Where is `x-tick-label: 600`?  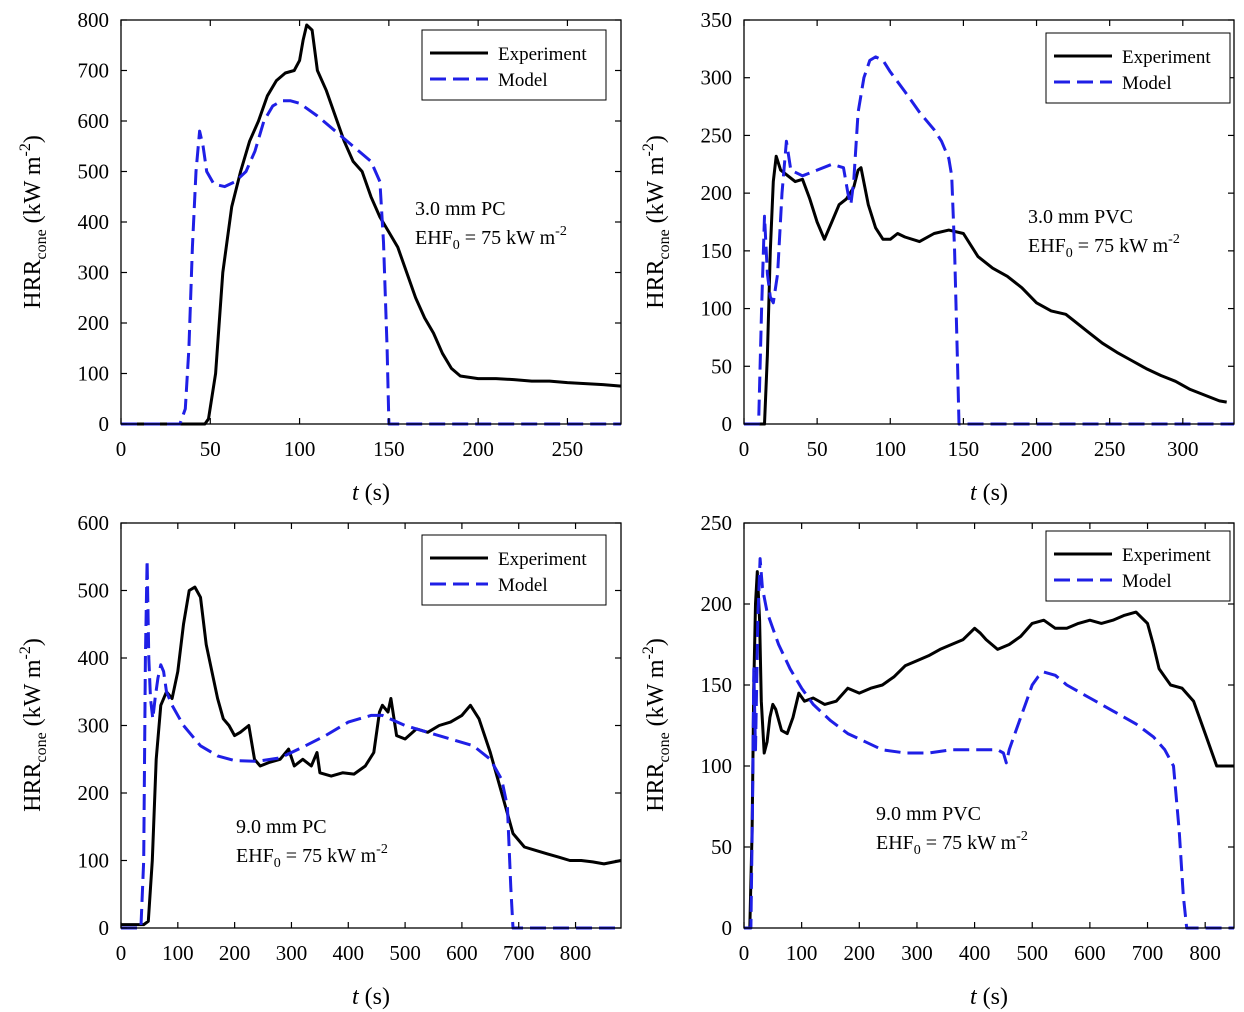
x-tick-label: 600 is located at coordinates (462, 953).